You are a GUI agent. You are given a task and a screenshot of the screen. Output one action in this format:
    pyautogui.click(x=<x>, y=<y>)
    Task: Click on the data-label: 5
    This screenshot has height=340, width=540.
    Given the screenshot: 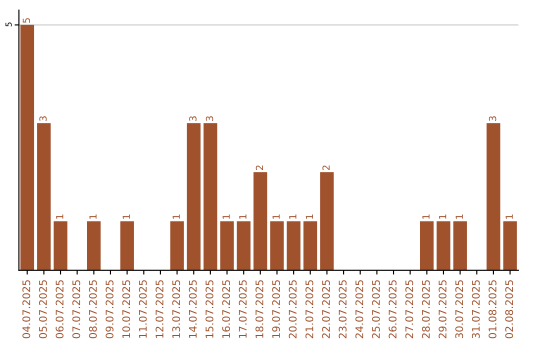 What is the action you would take?
    pyautogui.click(x=26, y=20)
    